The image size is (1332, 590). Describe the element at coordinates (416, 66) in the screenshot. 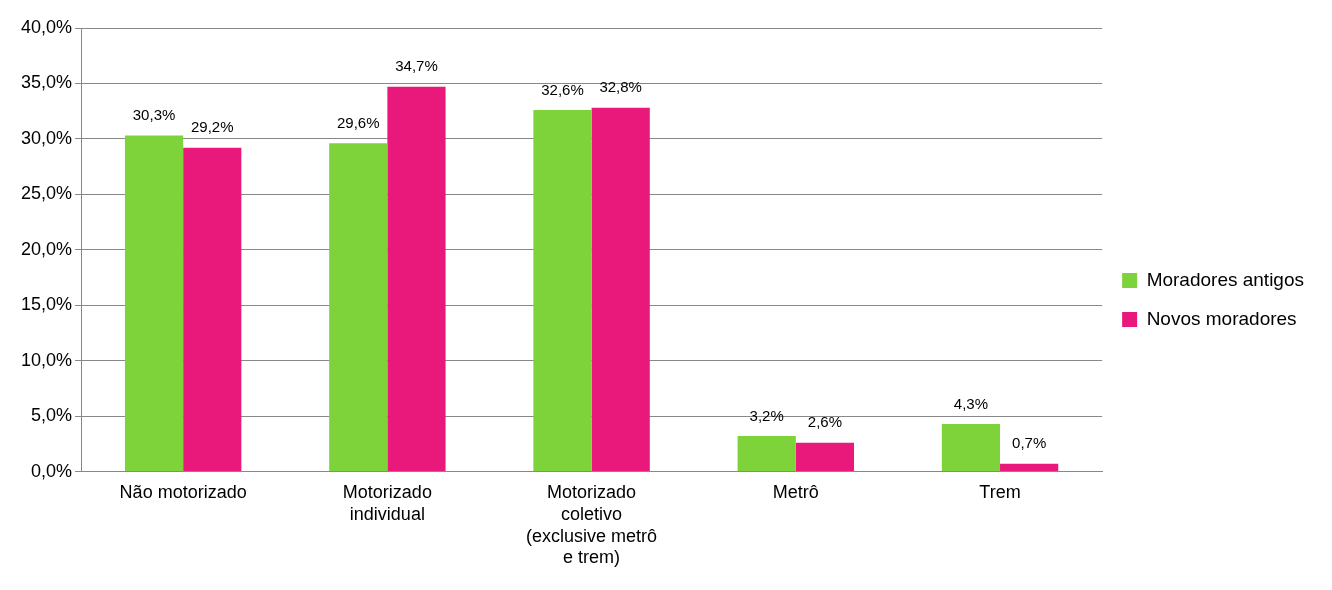

I see `data-label: 34,7%` at that location.